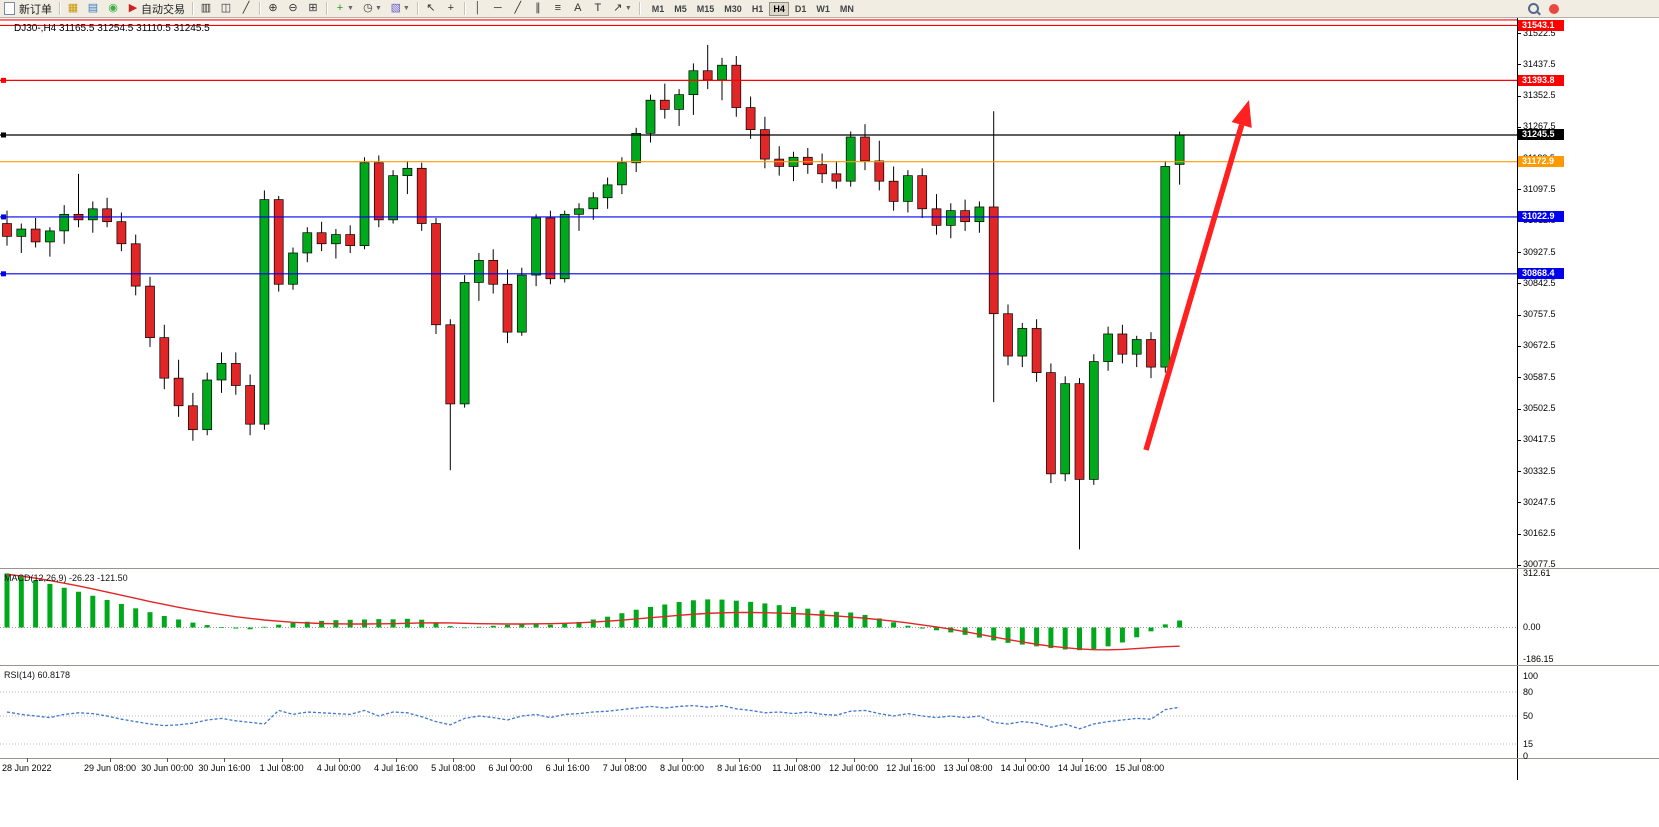 The height and width of the screenshot is (827, 1659). What do you see at coordinates (823, 8) in the screenshot?
I see `timeframe-w1: W1` at bounding box center [823, 8].